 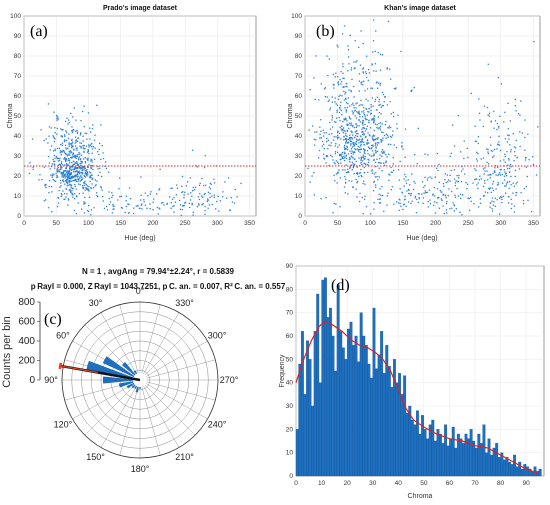 I want to click on y-tick-label: 10, so click(x=18, y=196).